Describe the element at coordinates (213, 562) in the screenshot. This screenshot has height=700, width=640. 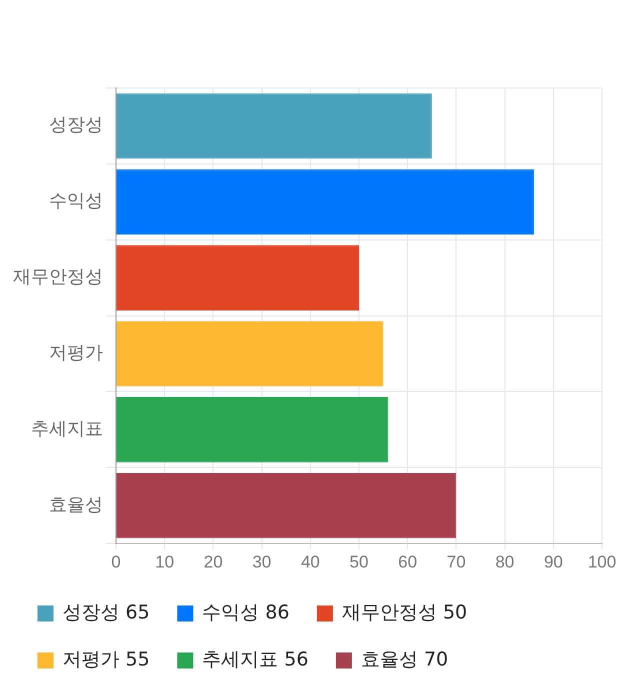
I see `x-tick-label: 20` at that location.